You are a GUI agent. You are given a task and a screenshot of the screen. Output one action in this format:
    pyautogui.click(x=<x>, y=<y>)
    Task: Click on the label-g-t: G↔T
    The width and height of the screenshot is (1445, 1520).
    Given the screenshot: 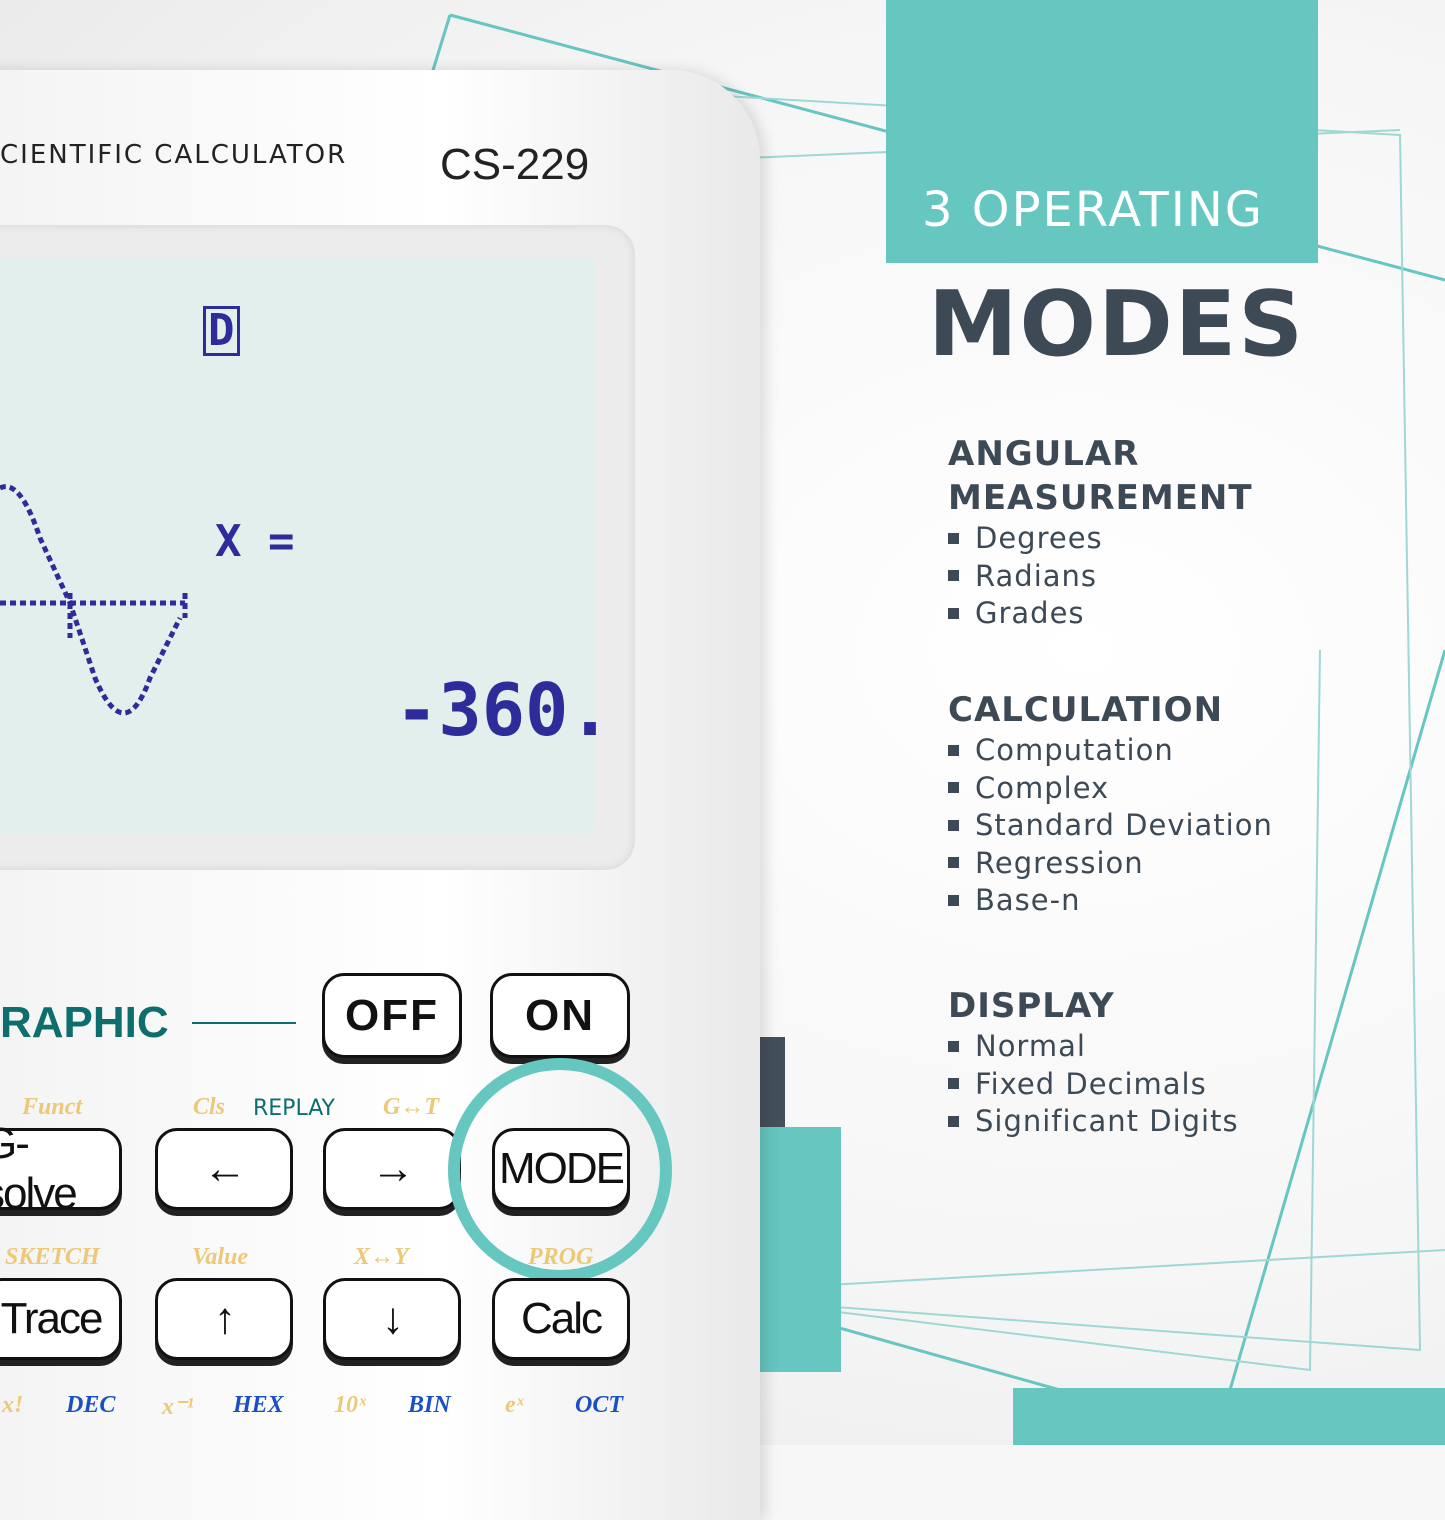 What is the action you would take?
    pyautogui.click(x=411, y=1107)
    